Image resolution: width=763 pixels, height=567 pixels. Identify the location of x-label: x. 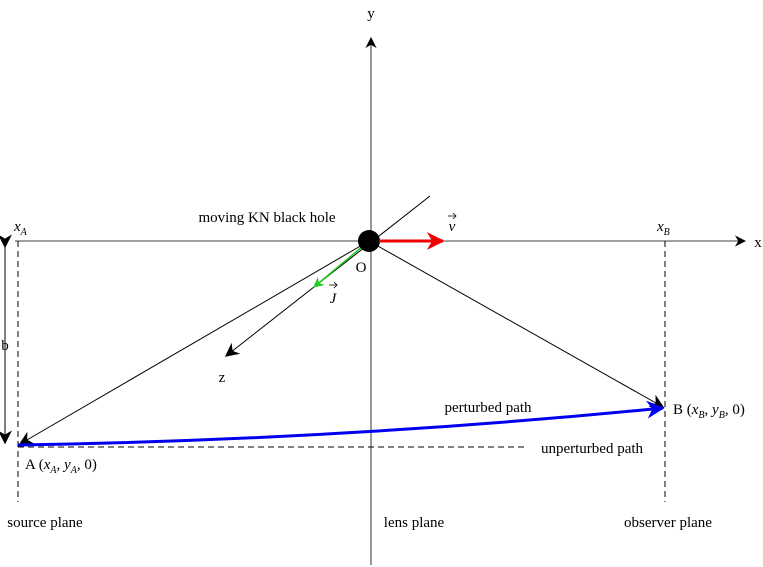
(758, 243).